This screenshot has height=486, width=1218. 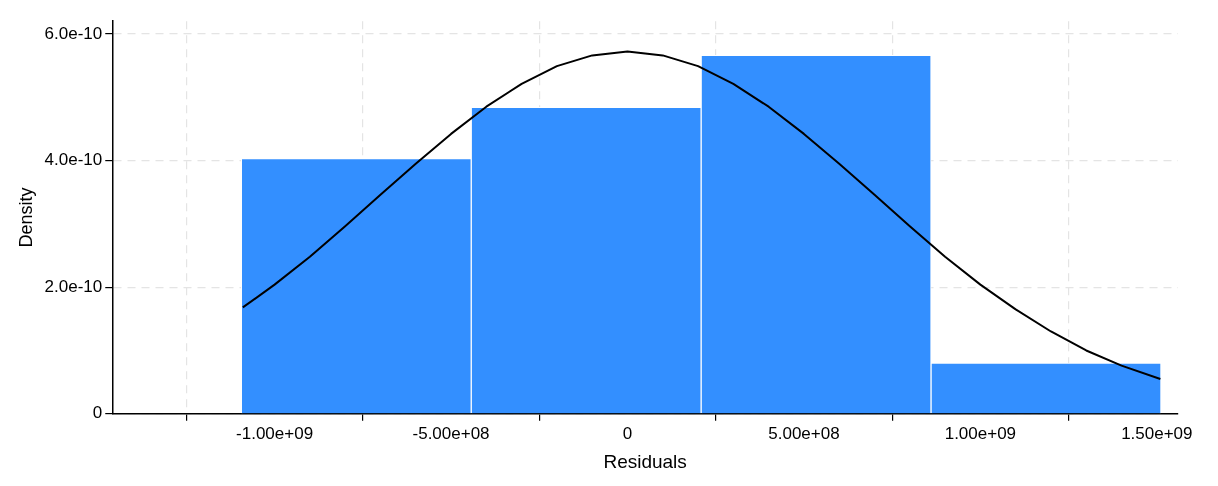 What do you see at coordinates (73, 33) in the screenshot?
I see `y-tick-label: 6.0e-10` at bounding box center [73, 33].